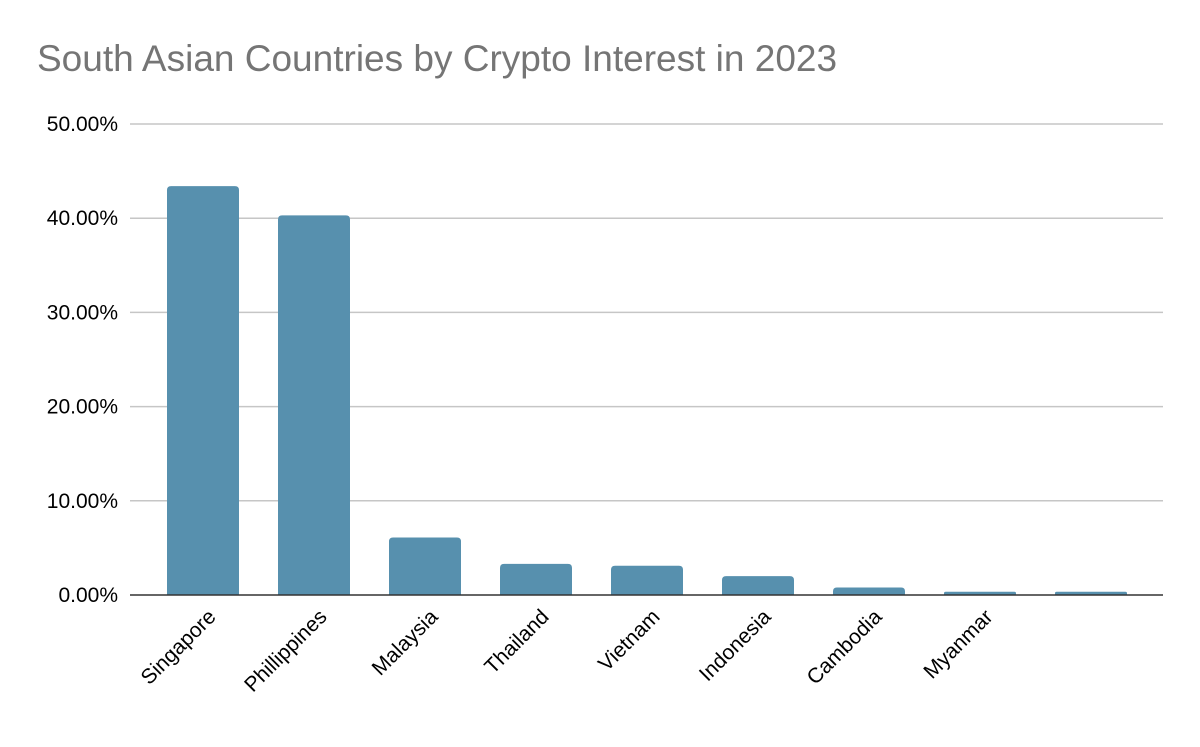 Image resolution: width=1200 pixels, height=747 pixels. I want to click on y-tick-label: 30.00%, so click(82, 312).